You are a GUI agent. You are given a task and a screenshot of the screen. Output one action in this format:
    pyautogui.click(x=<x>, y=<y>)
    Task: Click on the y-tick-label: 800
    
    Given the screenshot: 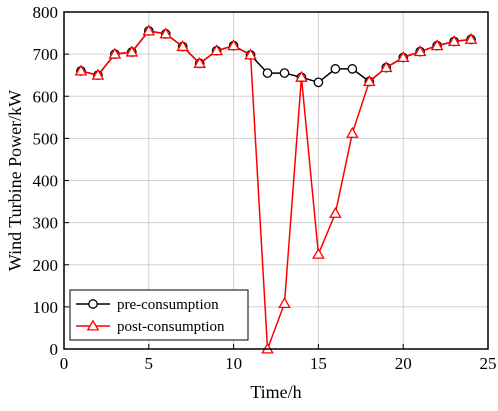 What is the action you would take?
    pyautogui.click(x=46, y=12)
    